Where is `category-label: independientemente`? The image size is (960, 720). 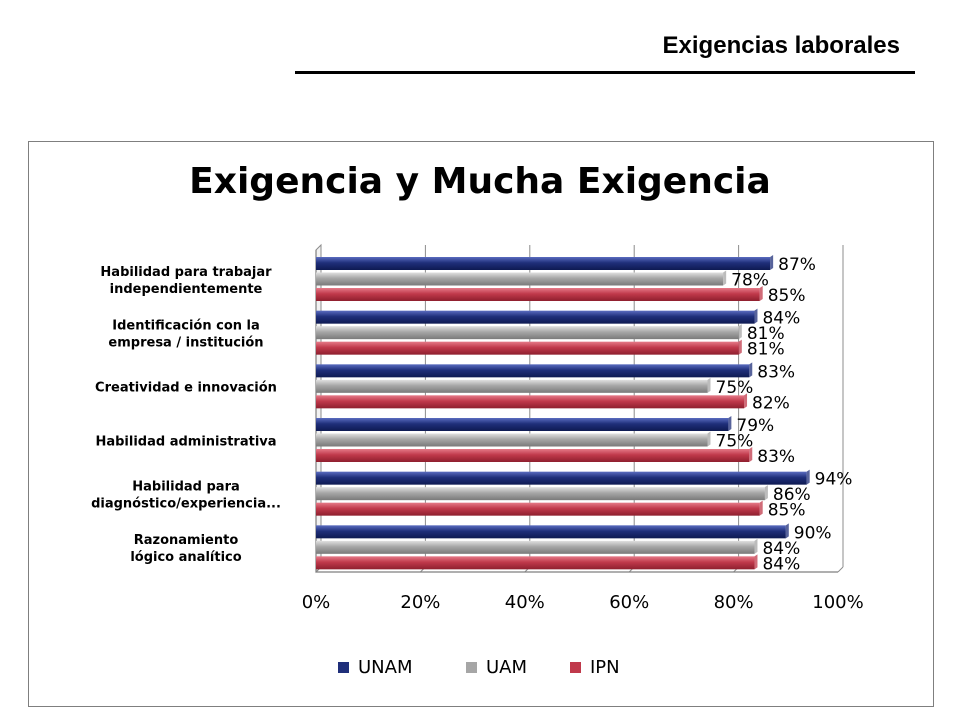 category-label: independientemente is located at coordinates (186, 289).